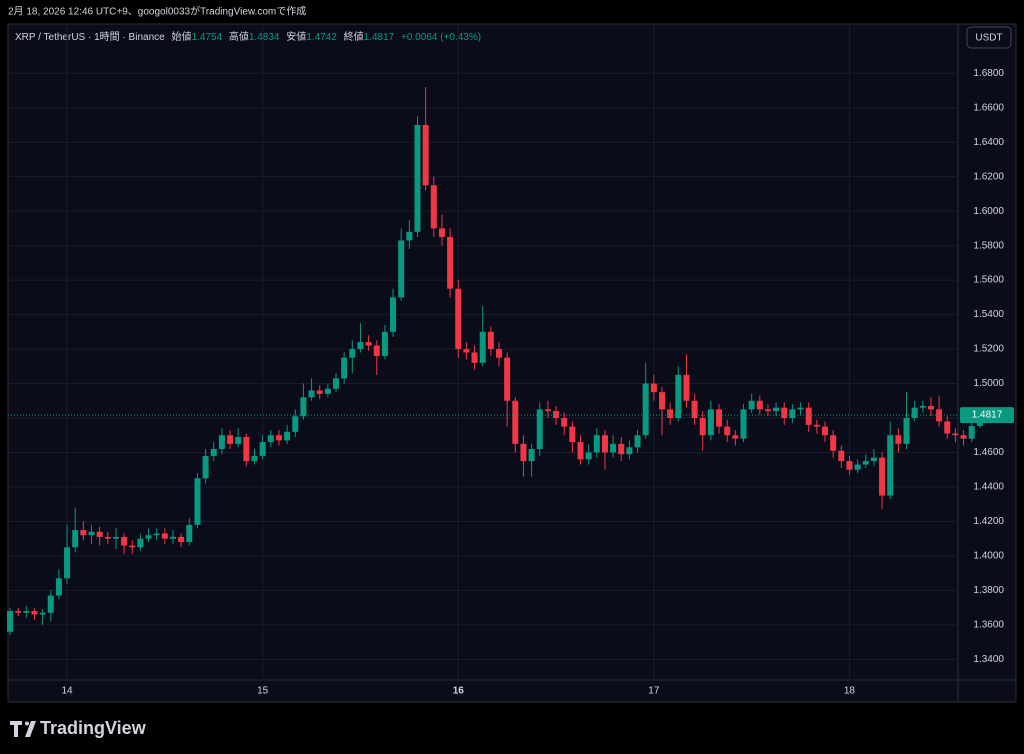  Describe the element at coordinates (988, 245) in the screenshot. I see `y-tick-label: 1.5800` at that location.